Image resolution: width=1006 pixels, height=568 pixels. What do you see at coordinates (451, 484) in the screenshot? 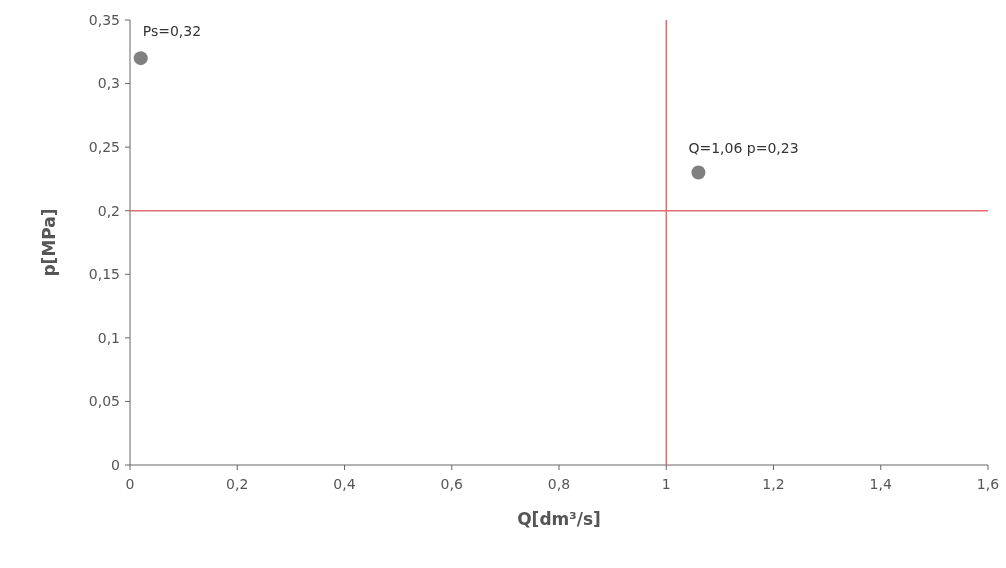
I see `x-tick-label: 0,6` at bounding box center [451, 484].